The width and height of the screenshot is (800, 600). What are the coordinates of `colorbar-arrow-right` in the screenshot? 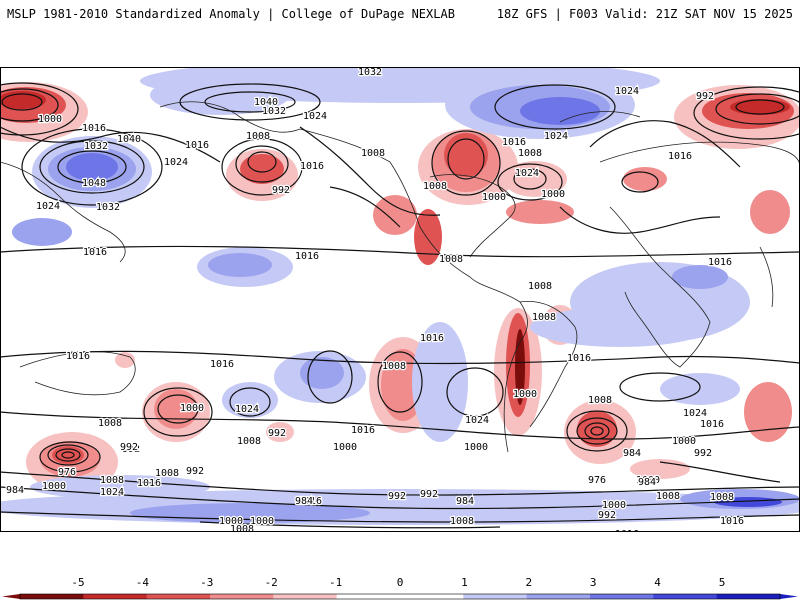 It's located at (789, 596).